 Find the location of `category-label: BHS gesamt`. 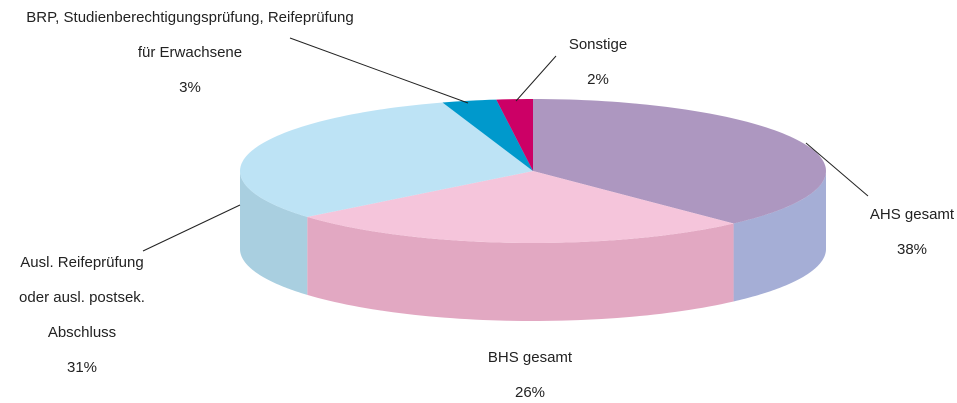

category-label: BHS gesamt is located at coordinates (530, 357).